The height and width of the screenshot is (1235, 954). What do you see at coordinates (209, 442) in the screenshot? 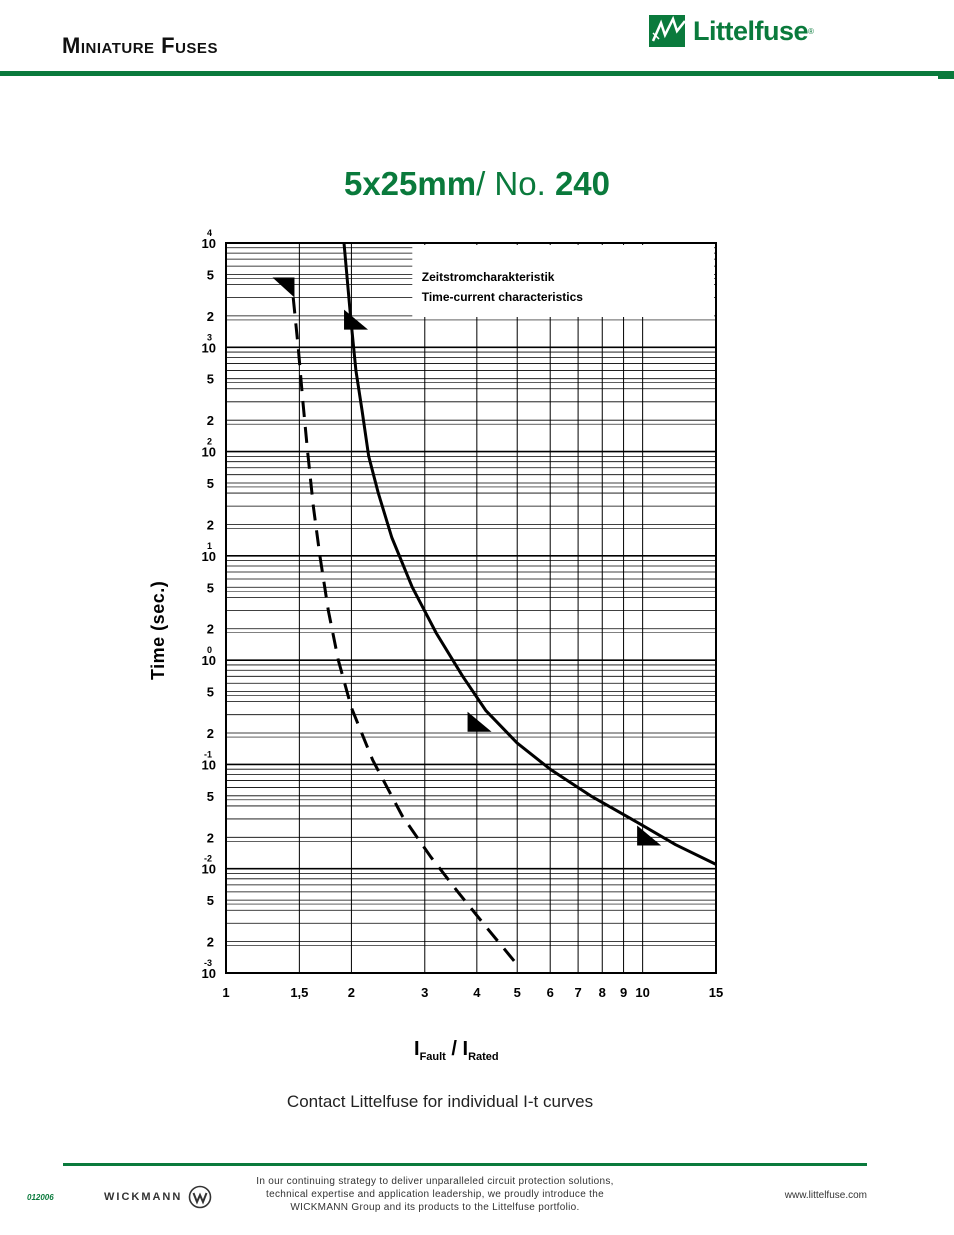
I see `y-tick-decade-exponent: 2` at bounding box center [209, 442].